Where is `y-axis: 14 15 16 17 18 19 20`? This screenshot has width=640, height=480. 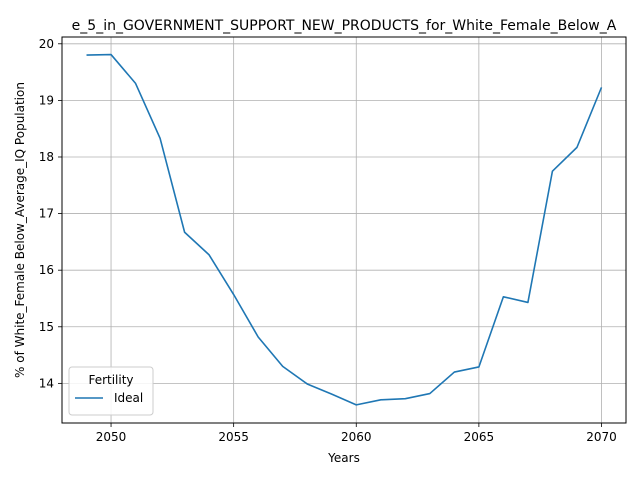
y-axis: 14 15 16 17 18 19 20 is located at coordinates (50, 213).